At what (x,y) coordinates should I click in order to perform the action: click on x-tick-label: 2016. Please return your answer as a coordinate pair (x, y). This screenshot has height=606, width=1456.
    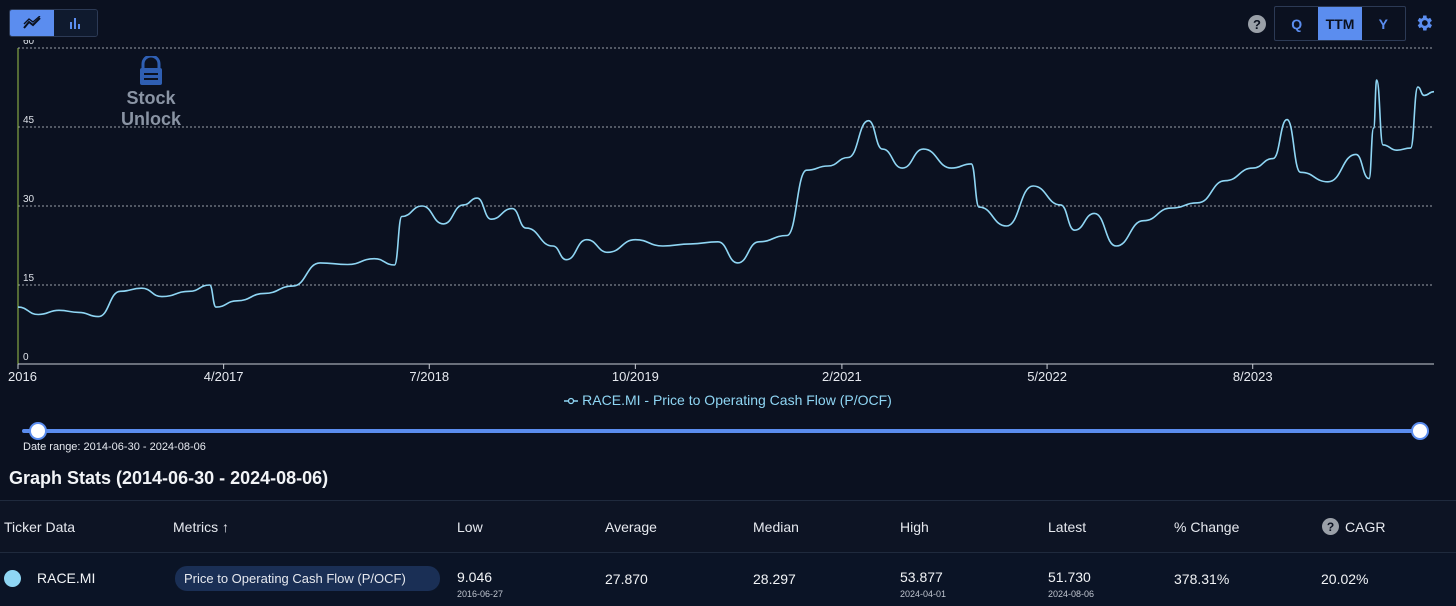
    Looking at the image, I should click on (22, 376).